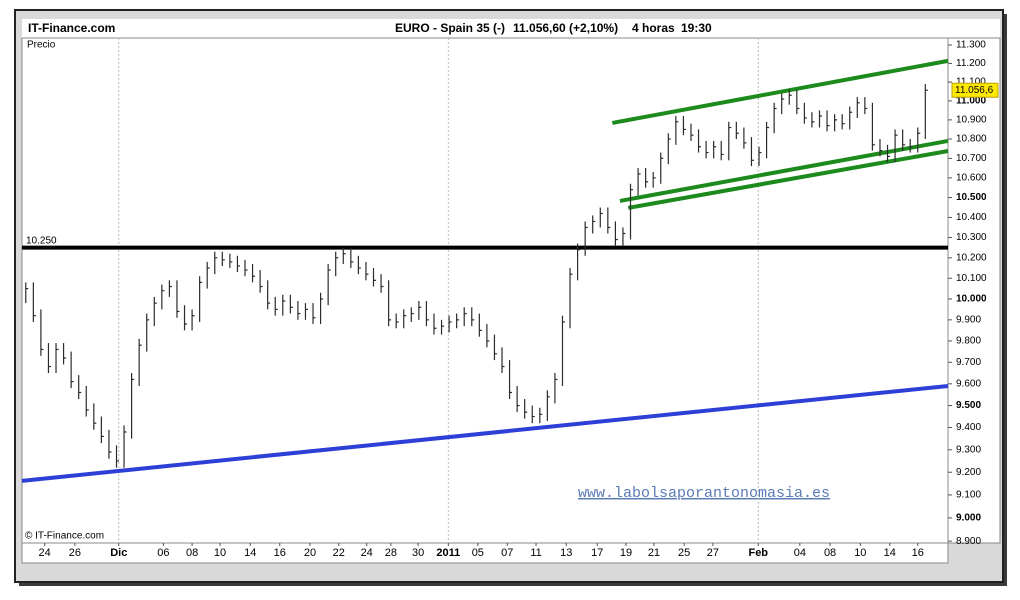 This screenshot has width=1020, height=600. Describe the element at coordinates (713, 553) in the screenshot. I see `x-tick-label: 27` at that location.